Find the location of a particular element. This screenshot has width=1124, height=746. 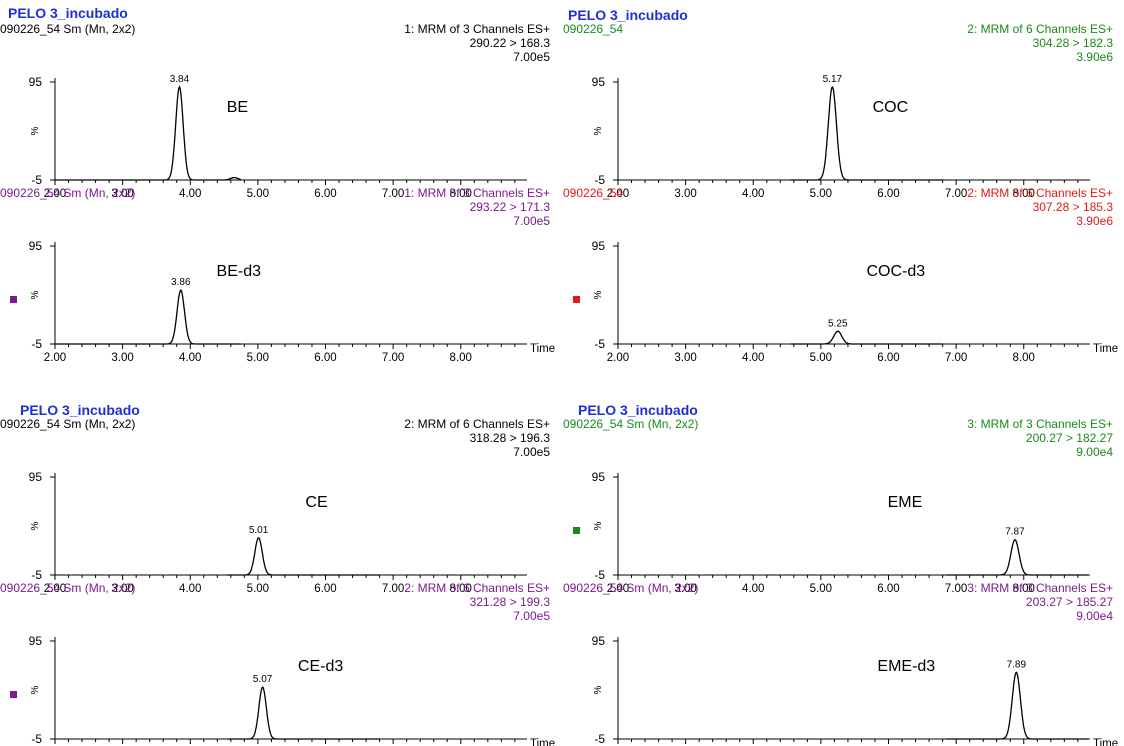

peak-rt-label: 7.89 is located at coordinates (1017, 664).